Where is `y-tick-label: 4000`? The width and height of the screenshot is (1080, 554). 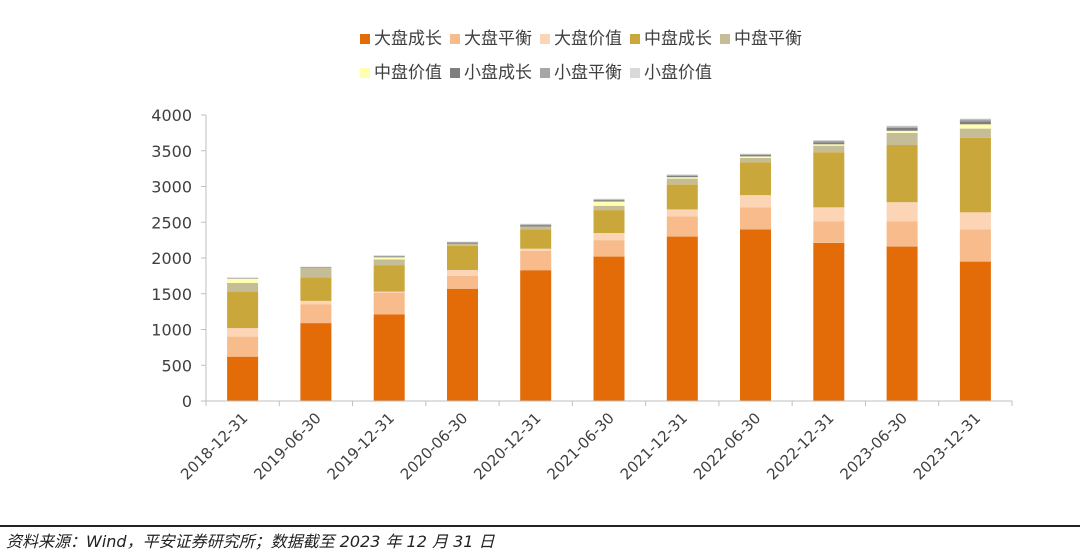 y-tick-label: 4000 is located at coordinates (171, 115).